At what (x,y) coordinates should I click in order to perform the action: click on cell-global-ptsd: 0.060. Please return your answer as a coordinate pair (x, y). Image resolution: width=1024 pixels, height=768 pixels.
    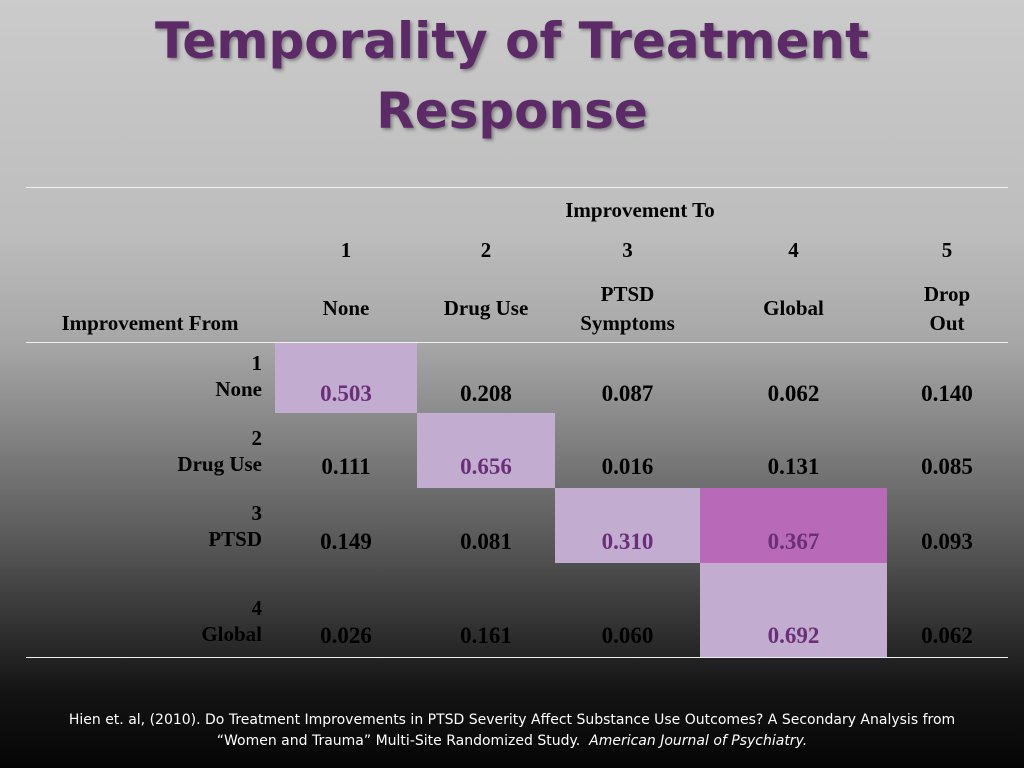
    Looking at the image, I should click on (627, 610).